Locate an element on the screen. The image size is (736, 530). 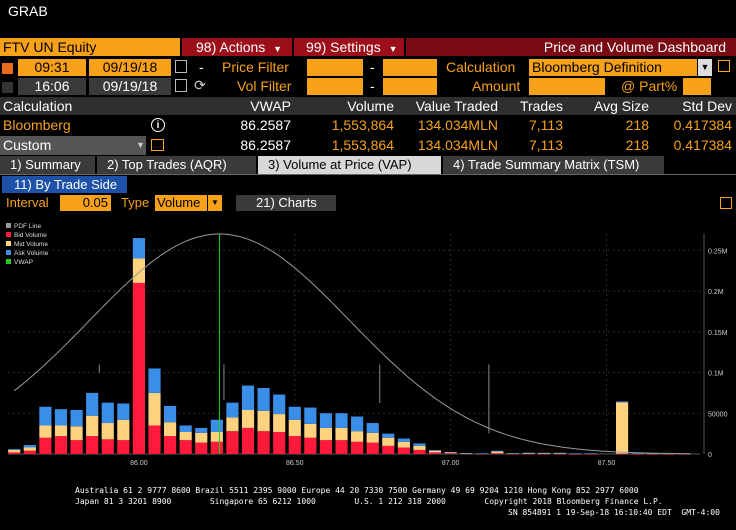
y-tick-label: 0.1M is located at coordinates (716, 374).